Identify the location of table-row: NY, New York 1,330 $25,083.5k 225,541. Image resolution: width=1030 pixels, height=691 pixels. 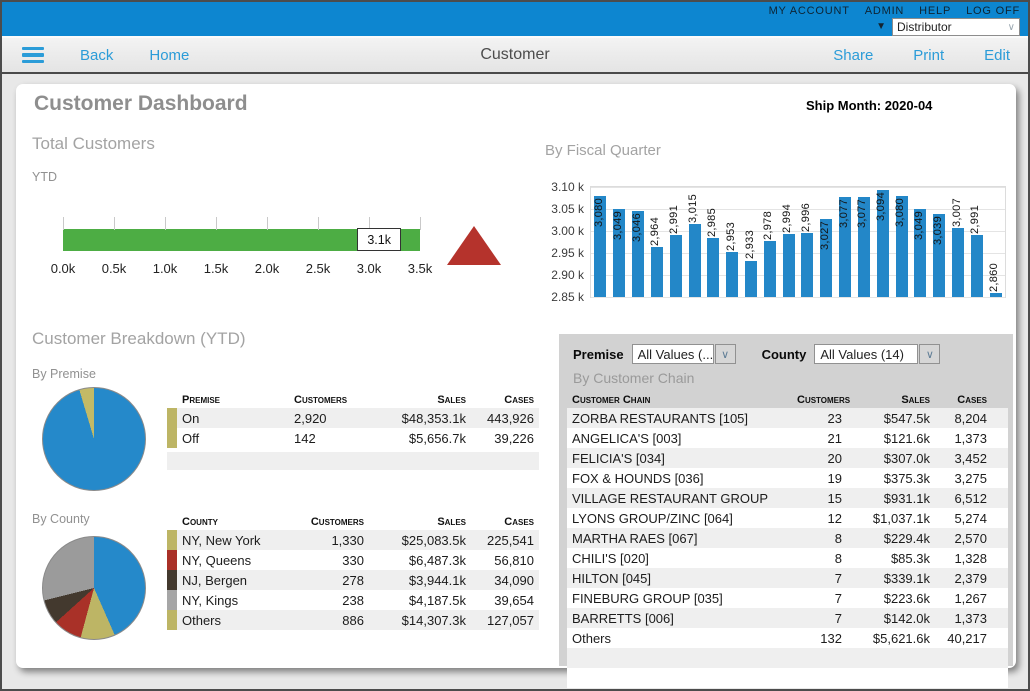
(353, 540).